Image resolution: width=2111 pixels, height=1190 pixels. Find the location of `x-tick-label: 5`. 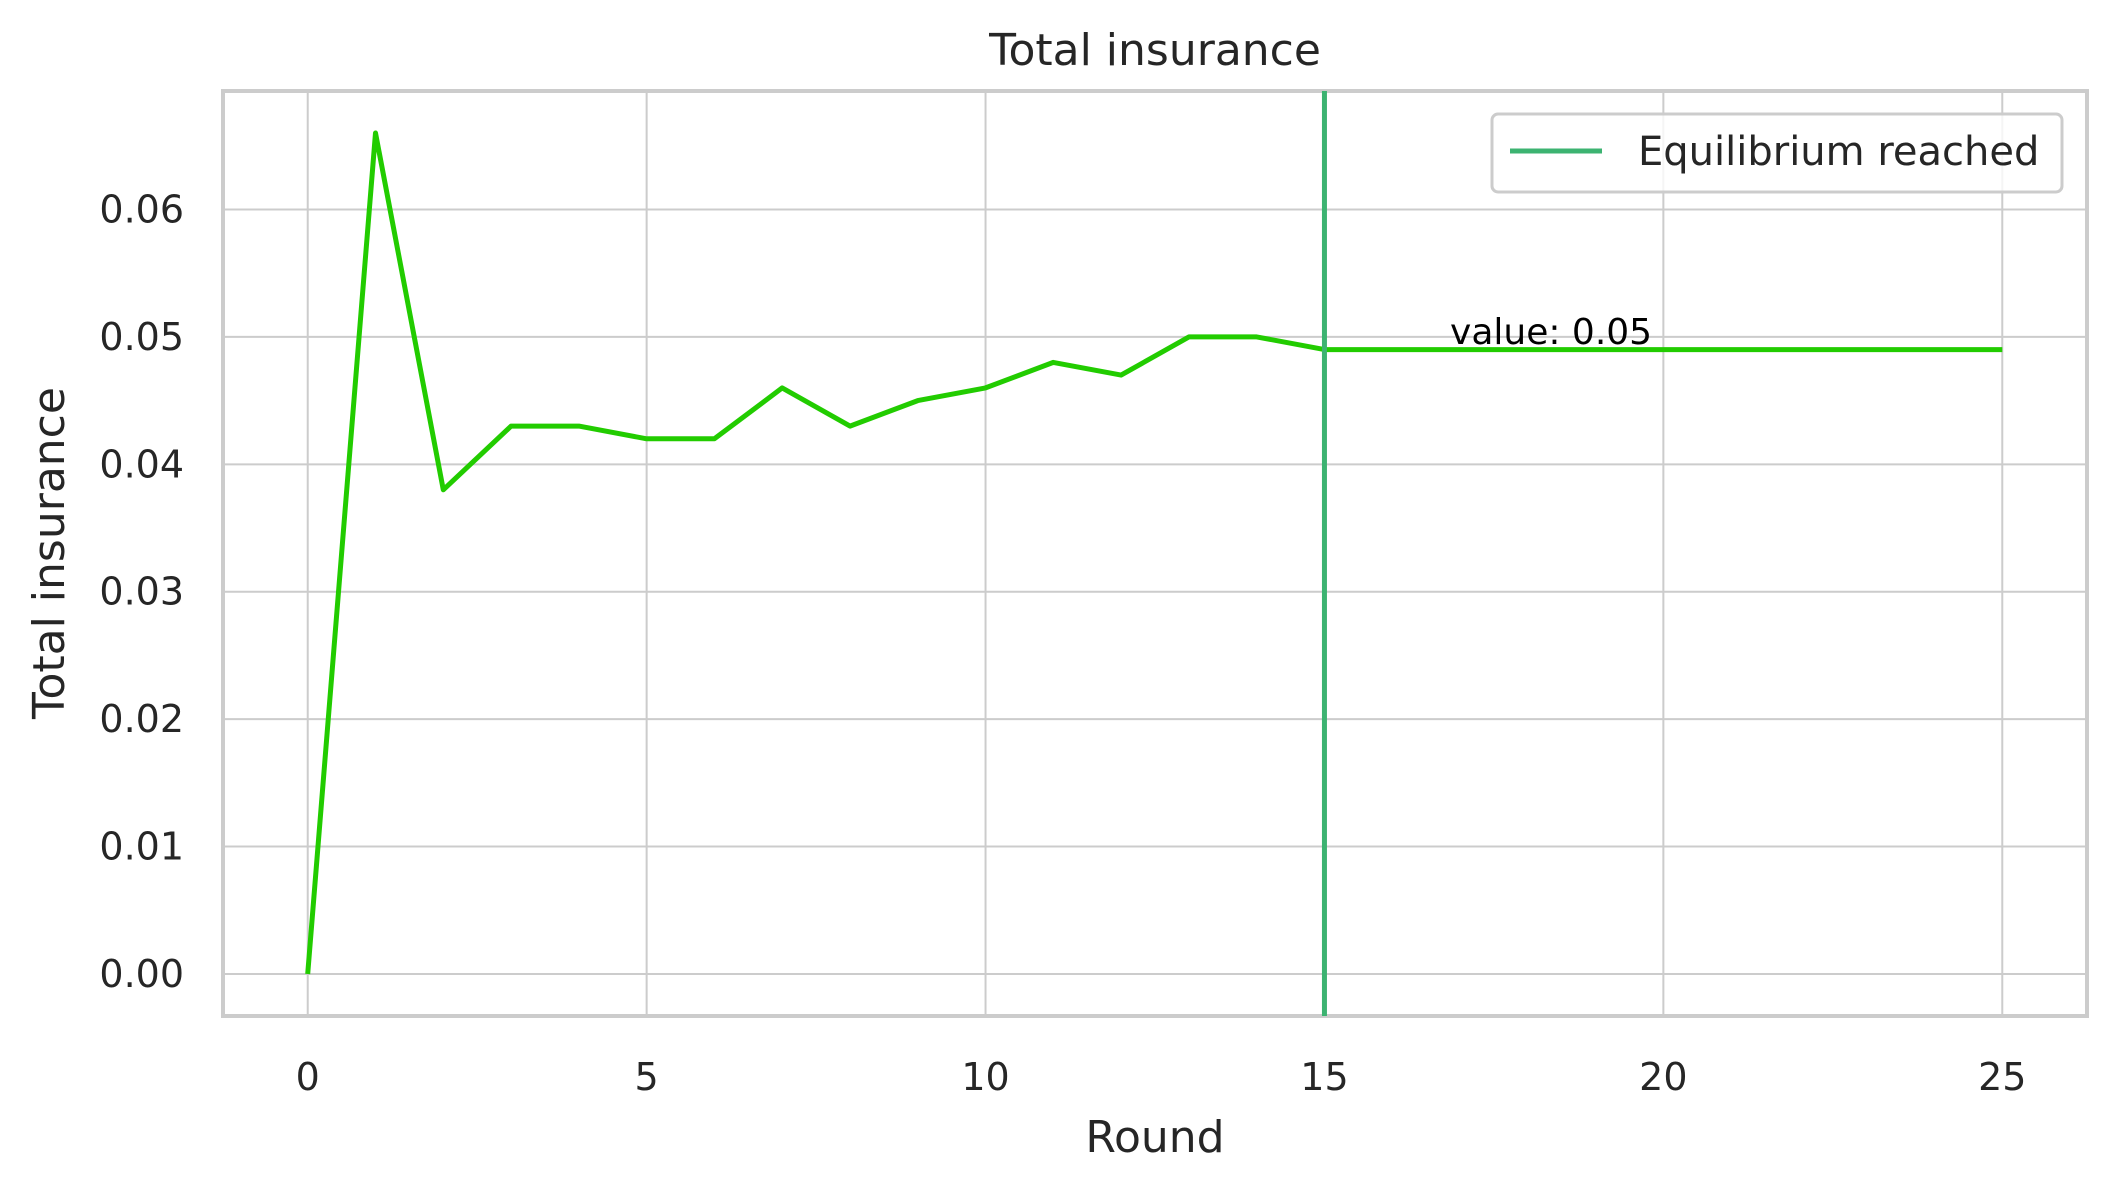

x-tick-label: 5 is located at coordinates (647, 1077).